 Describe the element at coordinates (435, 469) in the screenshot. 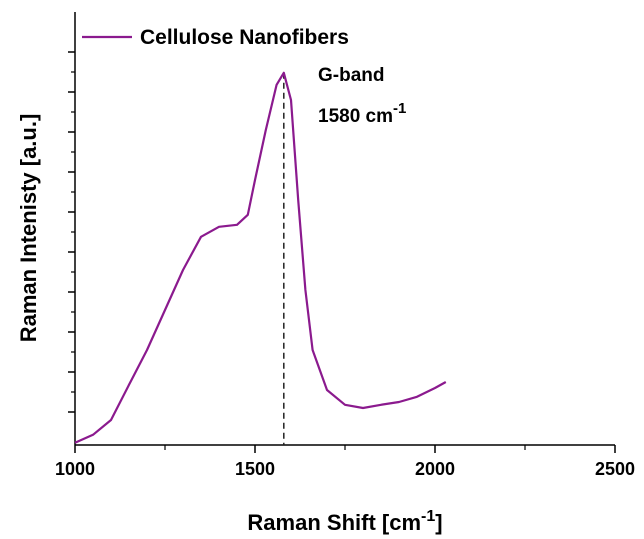

I see `x-tick-label: 2000` at that location.